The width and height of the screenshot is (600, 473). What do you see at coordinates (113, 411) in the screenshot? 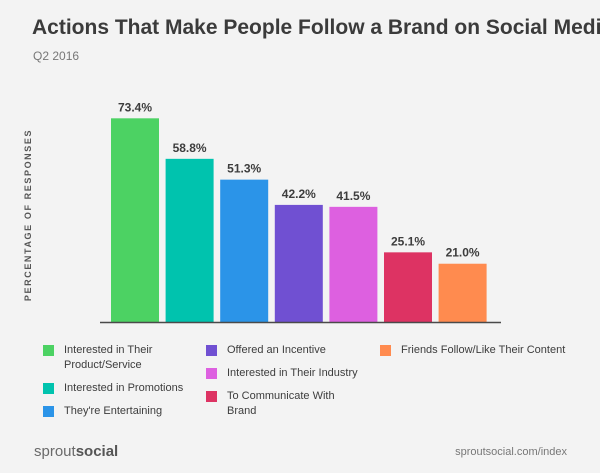
I see `legend-label: They're Entertaining` at bounding box center [113, 411].